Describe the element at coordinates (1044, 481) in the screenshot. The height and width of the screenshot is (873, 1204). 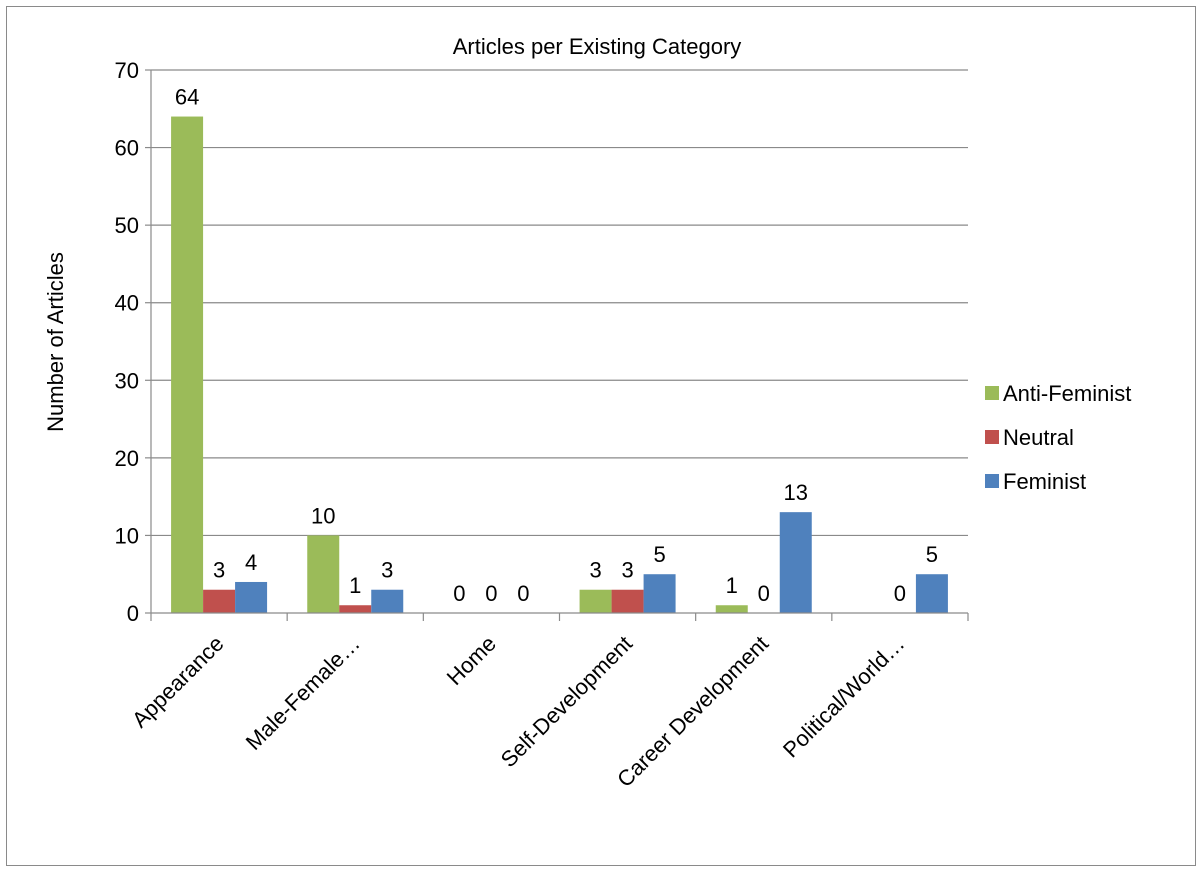
I see `legend-label: Feminist` at that location.